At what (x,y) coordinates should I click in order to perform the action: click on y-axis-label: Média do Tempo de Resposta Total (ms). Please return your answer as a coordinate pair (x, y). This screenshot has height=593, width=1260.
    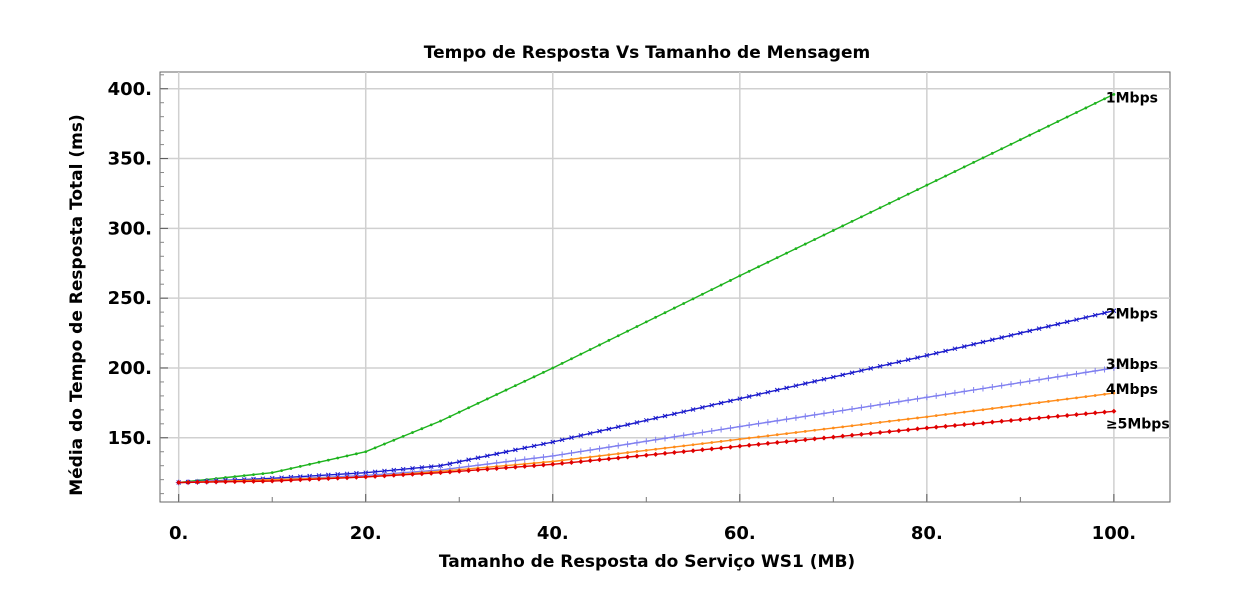
    Looking at the image, I should click on (77, 305).